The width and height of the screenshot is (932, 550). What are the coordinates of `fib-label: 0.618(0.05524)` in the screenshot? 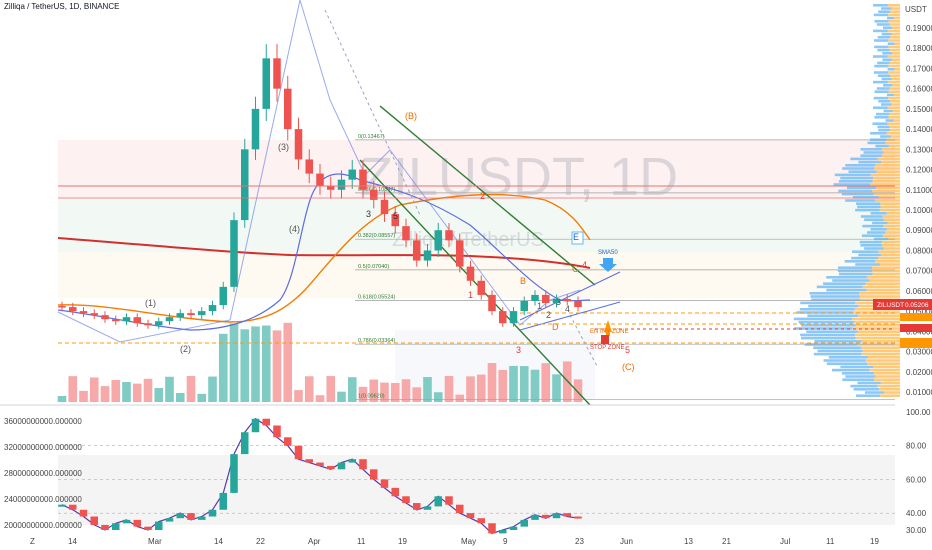 It's located at (376, 298).